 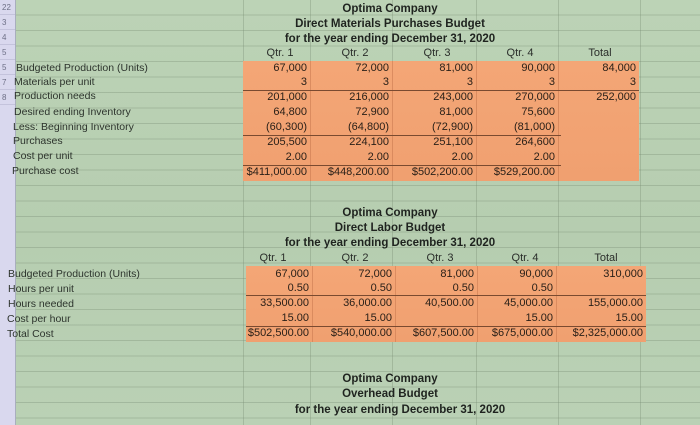 What do you see at coordinates (607, 333) in the screenshot?
I see `labor-cell: $2,325,000.00` at bounding box center [607, 333].